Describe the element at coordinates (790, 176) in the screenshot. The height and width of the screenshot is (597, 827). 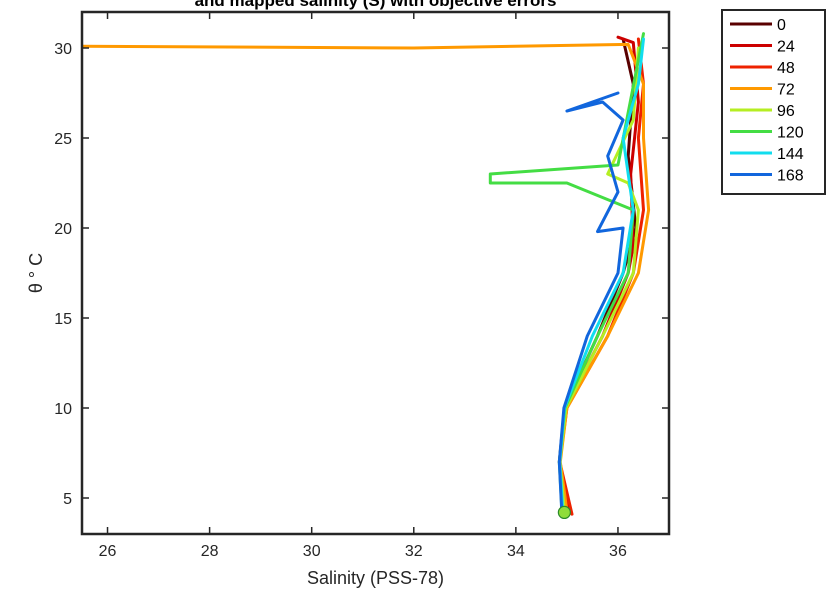
I see `legend-label-168: 168` at that location.